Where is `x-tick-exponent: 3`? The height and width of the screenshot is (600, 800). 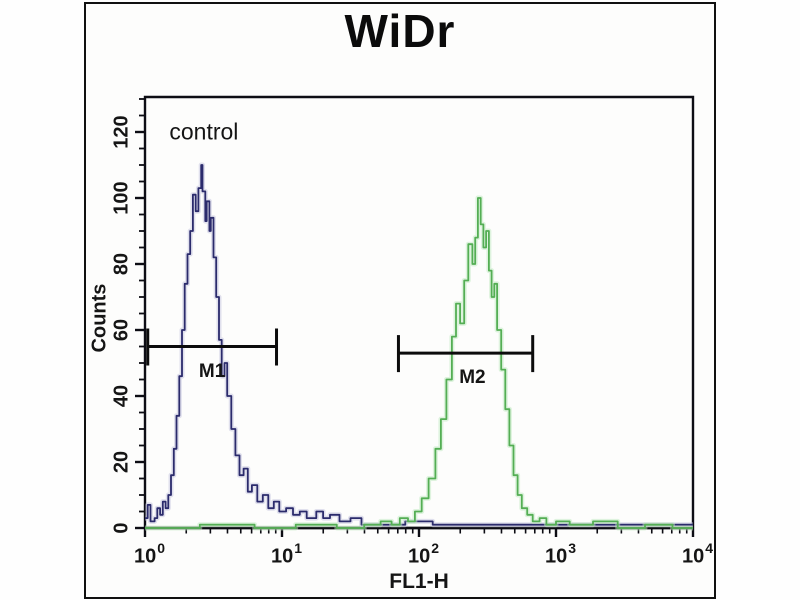 x-tick-exponent: 3 is located at coordinates (572, 548).